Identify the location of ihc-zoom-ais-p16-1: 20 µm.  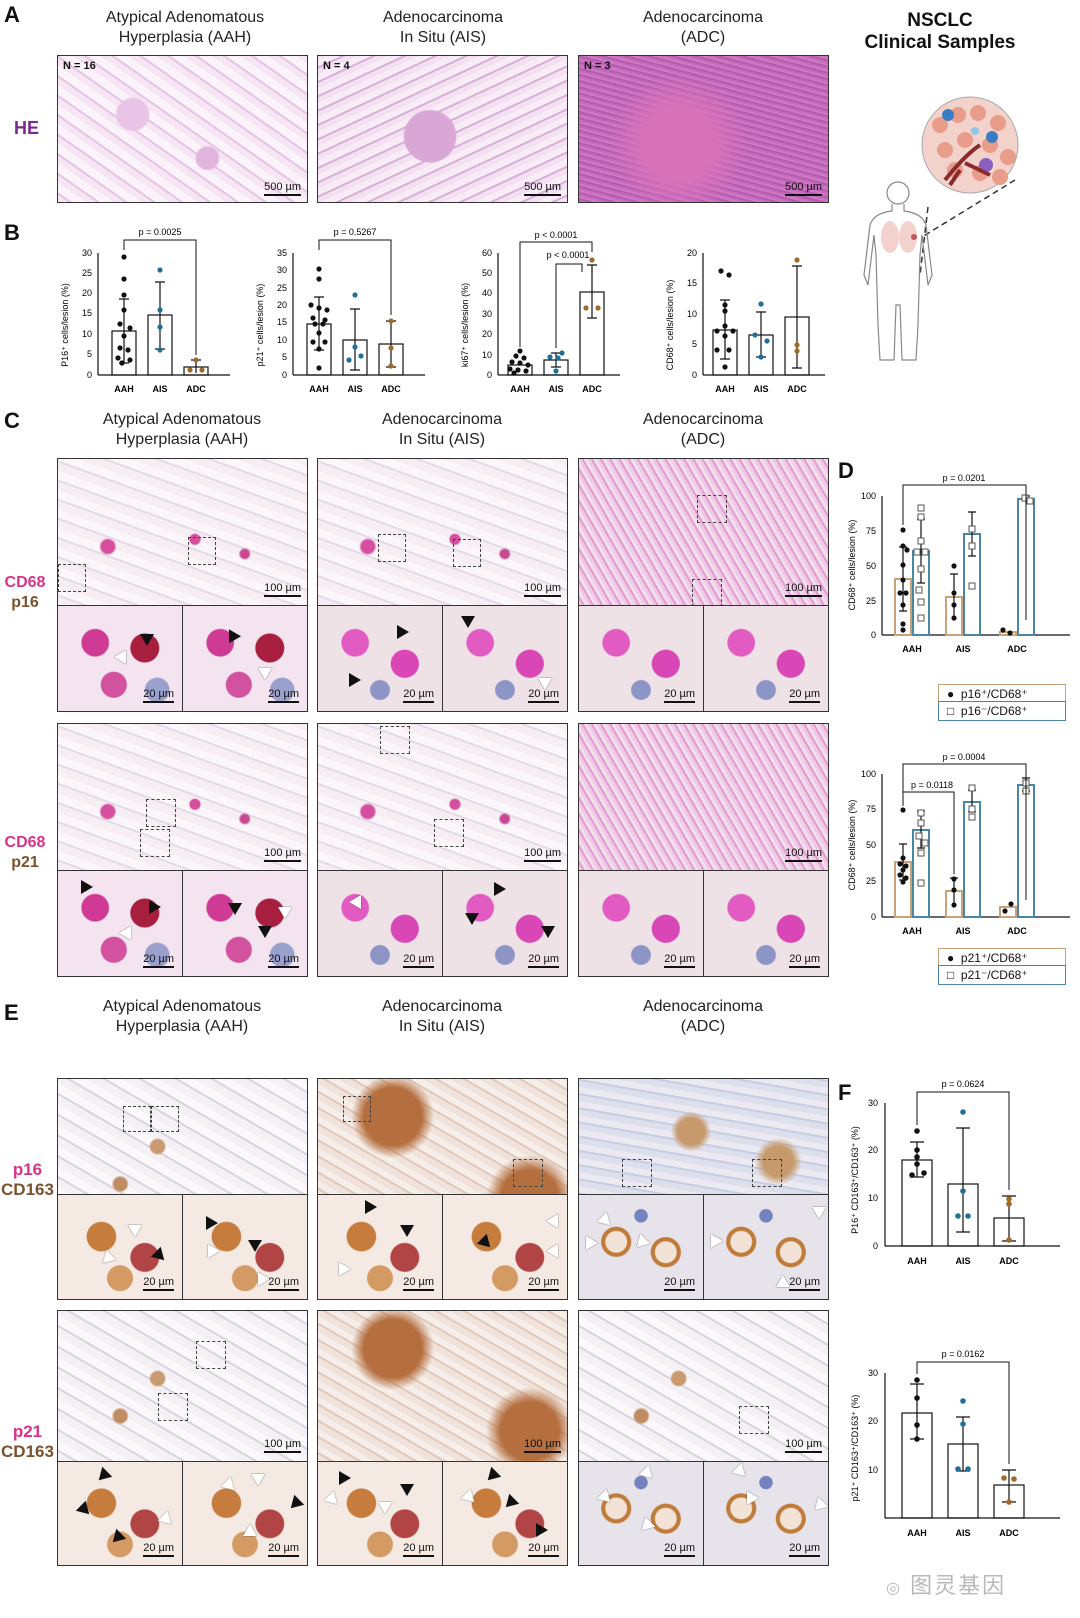
(380, 658).